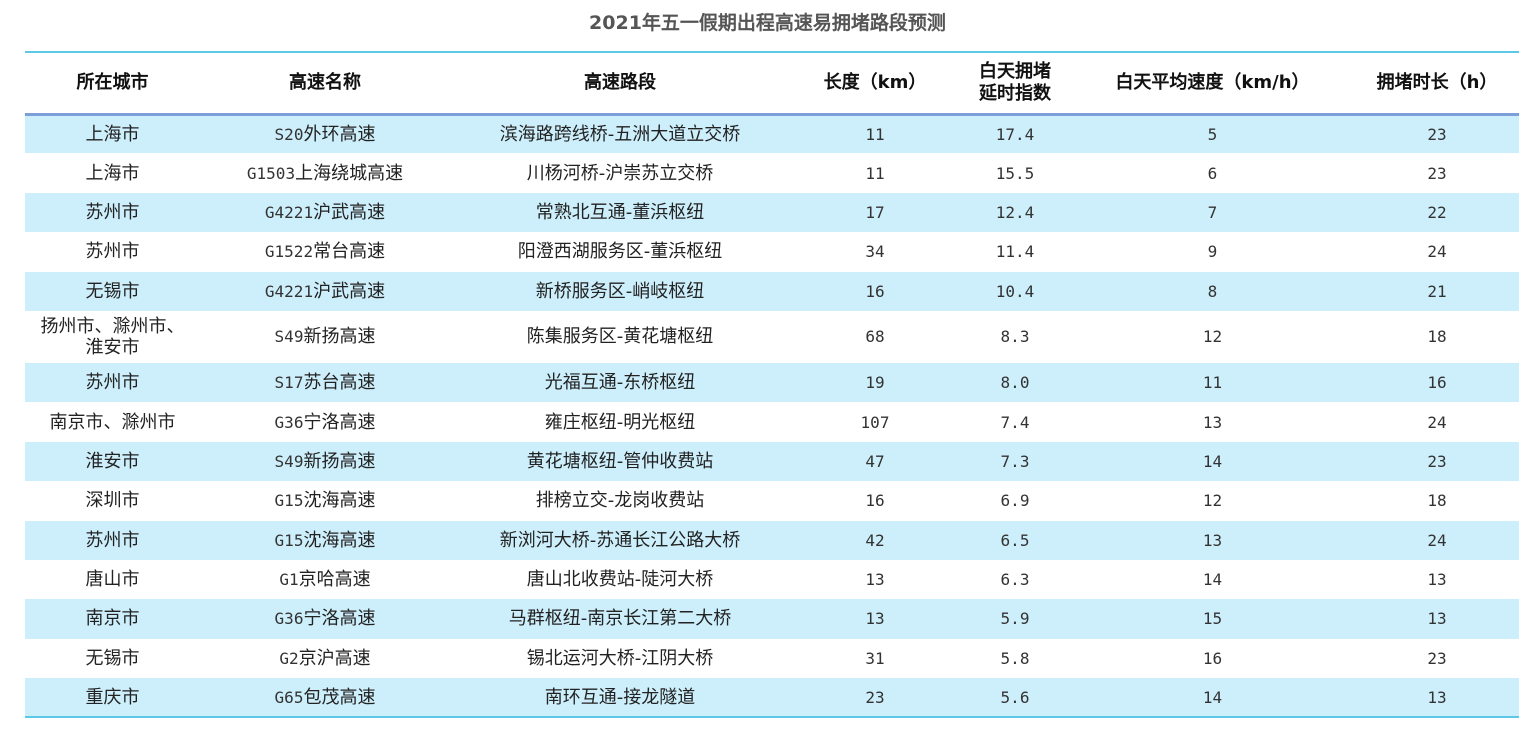  What do you see at coordinates (772, 172) in the screenshot?
I see `table-row: 上海市 G1503上海绕城高速 川杨河桥-沪崇苏立交桥 11 15.5 6 23` at bounding box center [772, 172].